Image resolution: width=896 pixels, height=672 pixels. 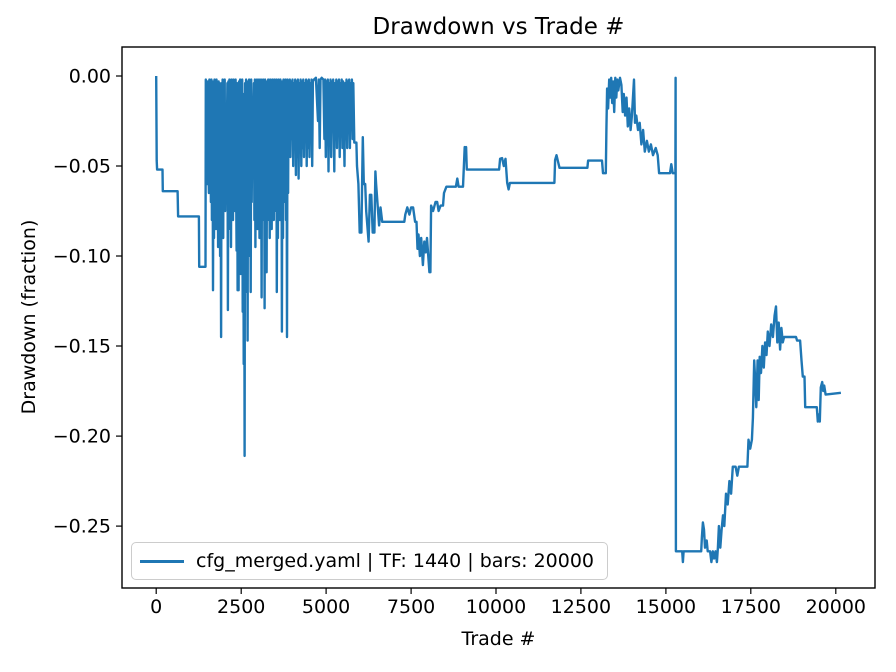 What do you see at coordinates (82, 347) in the screenshot?
I see `y-tick-label: −0.15` at bounding box center [82, 347].